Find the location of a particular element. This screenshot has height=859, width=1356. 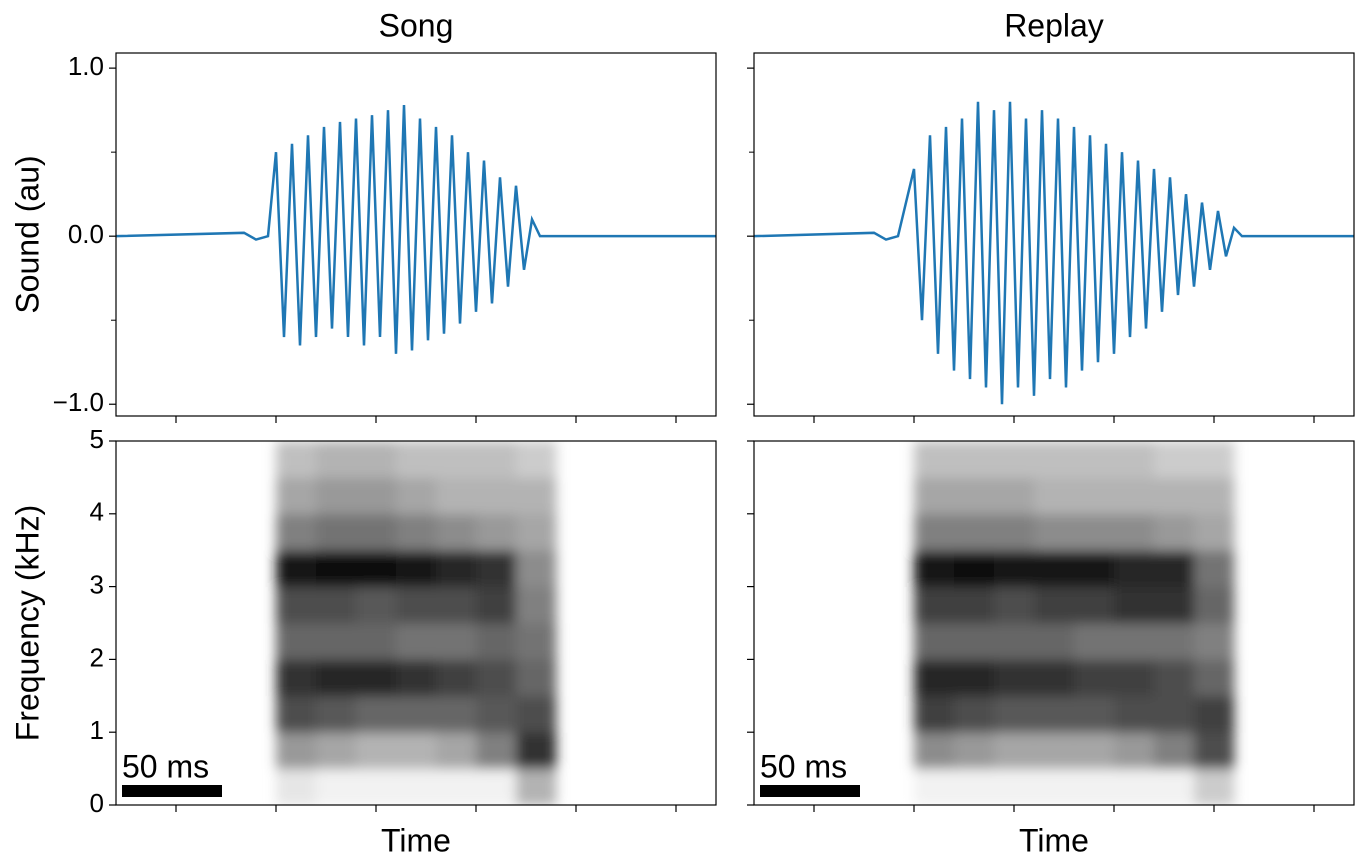

y-tick-label: 5 is located at coordinates (97, 439).